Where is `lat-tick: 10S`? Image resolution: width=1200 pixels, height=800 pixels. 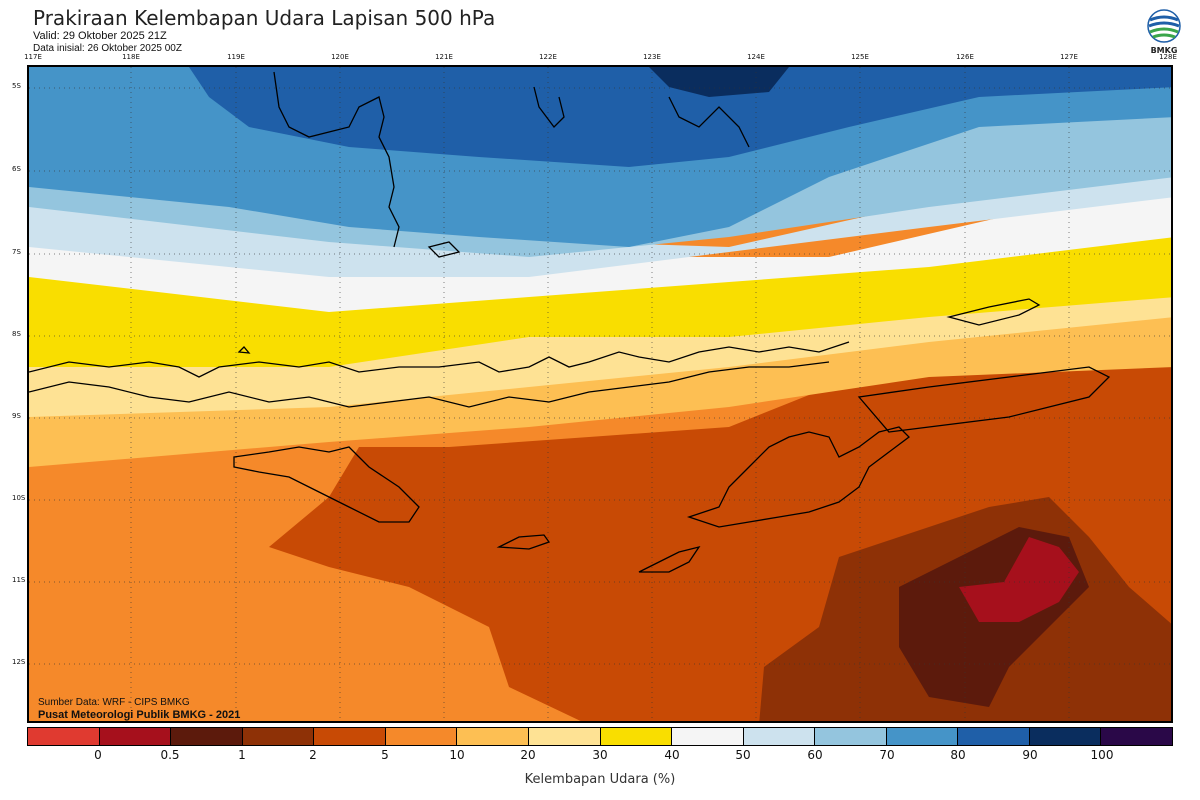 lat-tick: 10S is located at coordinates (19, 498).